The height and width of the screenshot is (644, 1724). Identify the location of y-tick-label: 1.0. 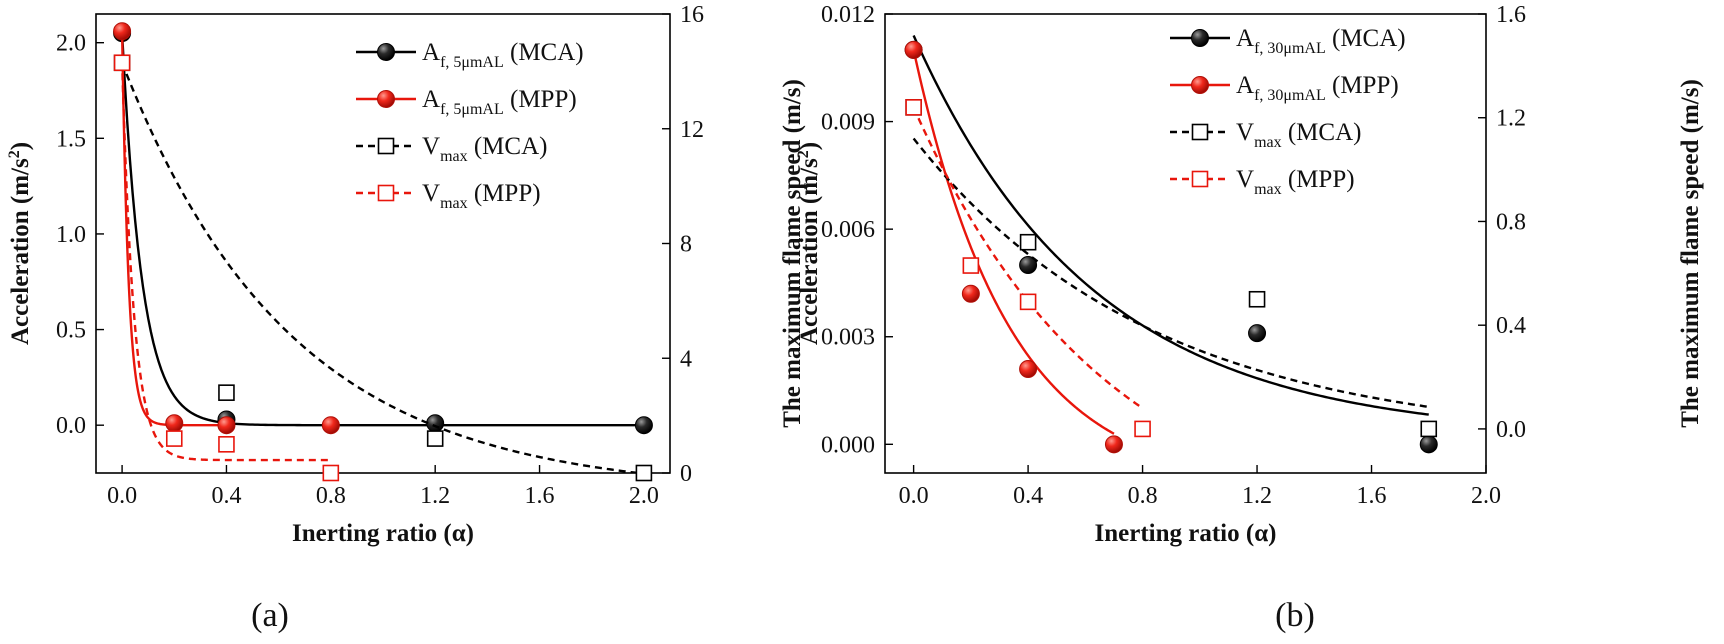
(71, 235).